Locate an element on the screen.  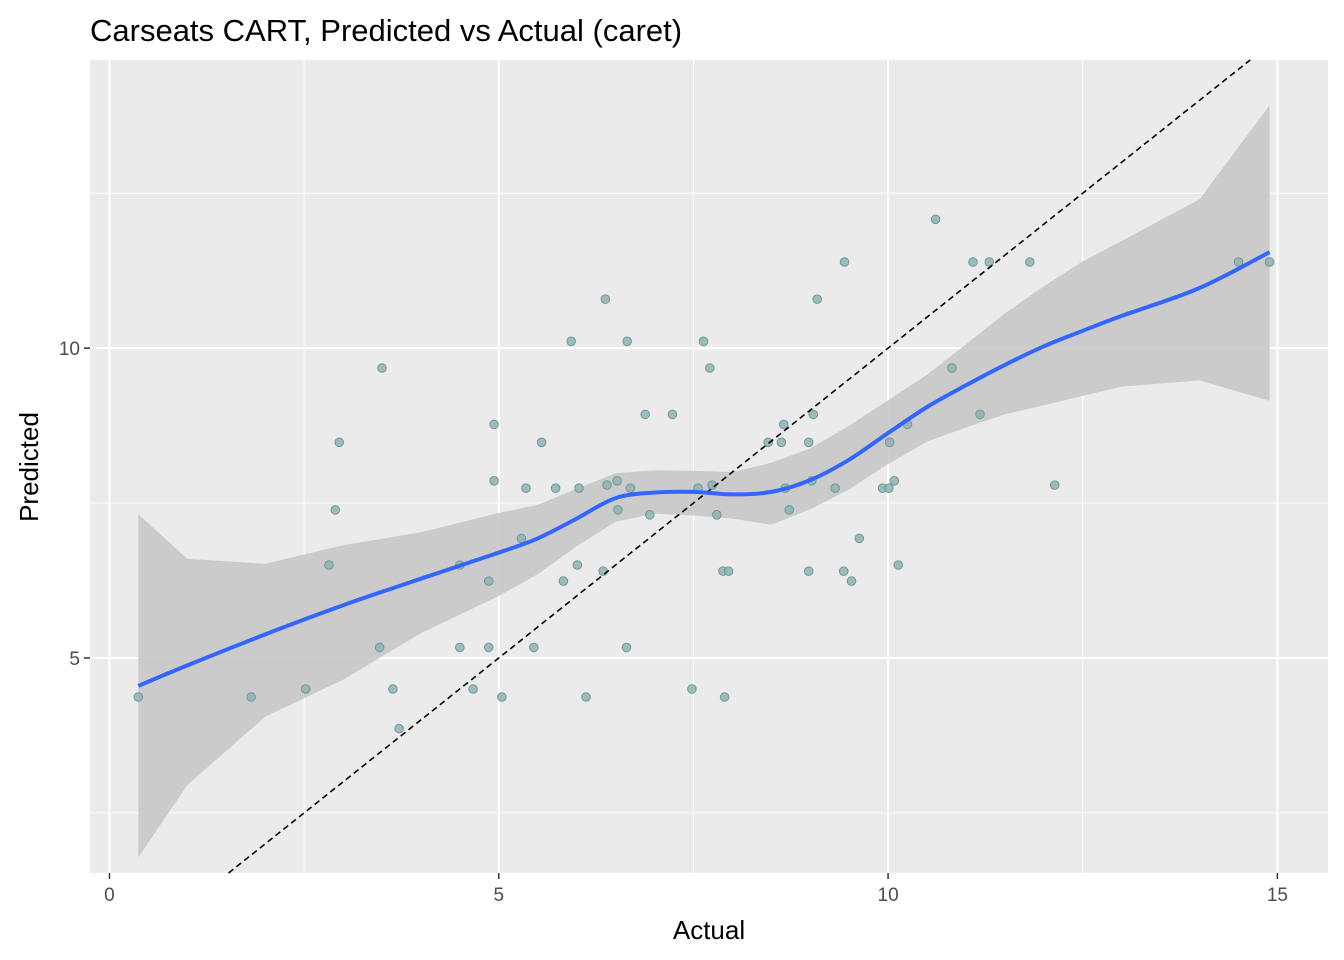
x-axis-title: Actual is located at coordinates (709, 930).